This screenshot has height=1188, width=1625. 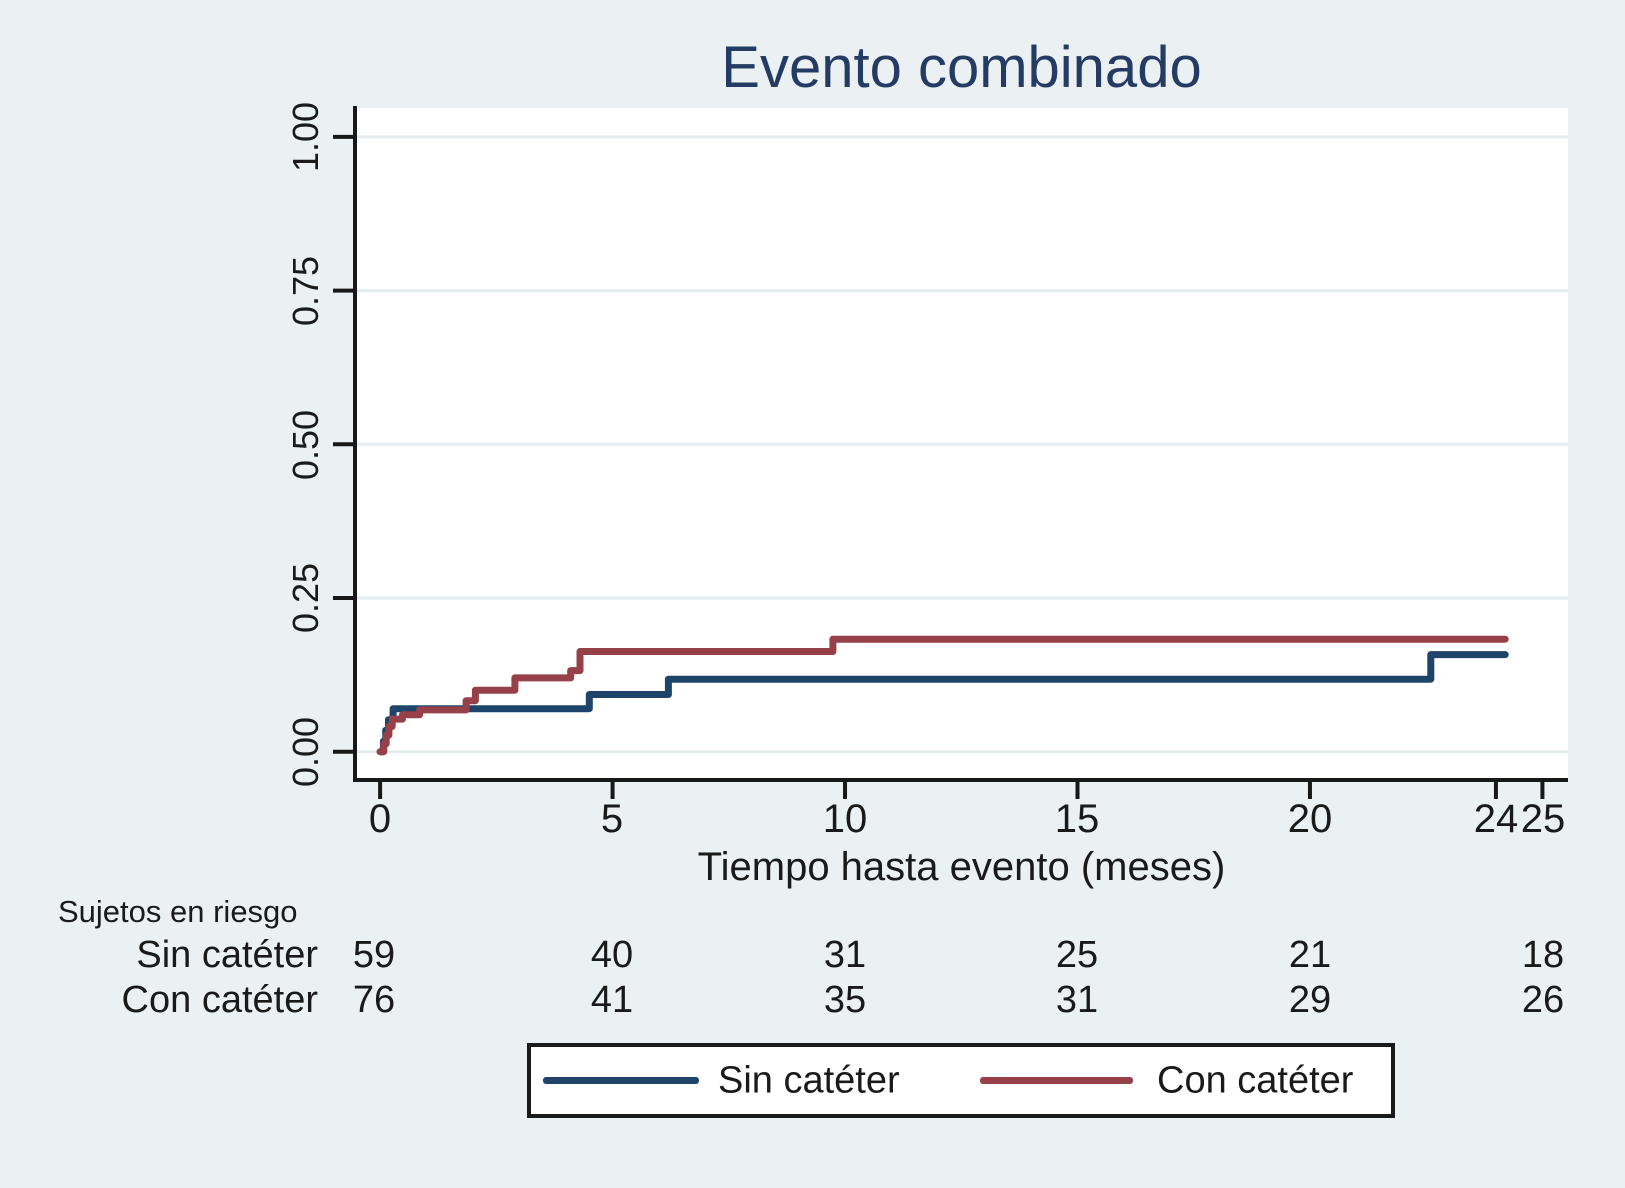 What do you see at coordinates (219, 1000) in the screenshot?
I see `risk-row-label-con-cateter: Con catéter` at bounding box center [219, 1000].